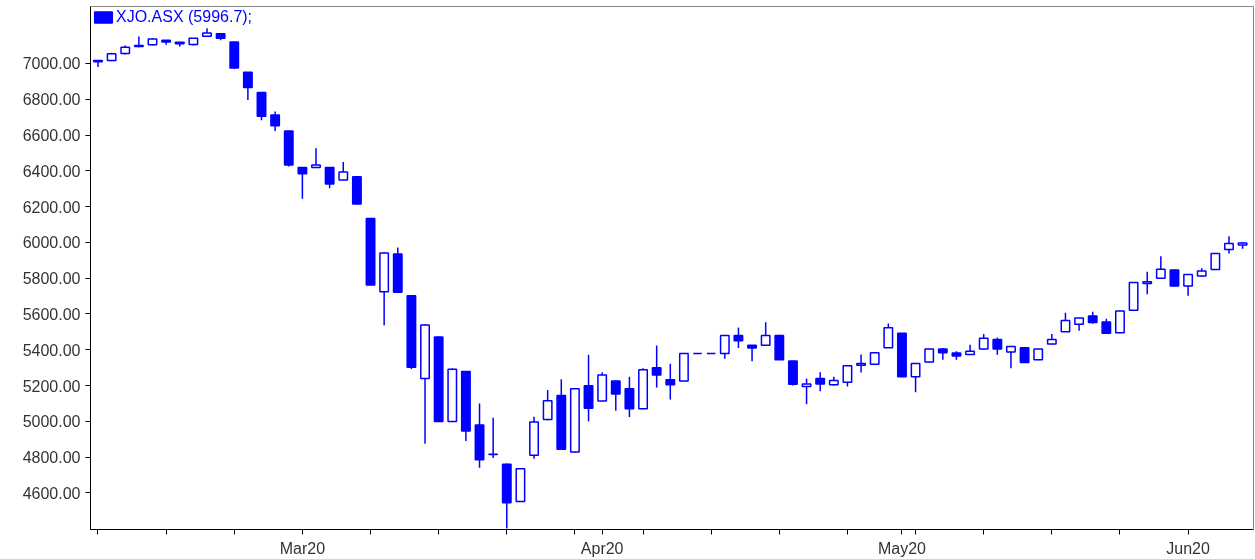 The height and width of the screenshot is (559, 1255). What do you see at coordinates (51, 100) in the screenshot?
I see `y-tick-label: 6800.00` at bounding box center [51, 100].